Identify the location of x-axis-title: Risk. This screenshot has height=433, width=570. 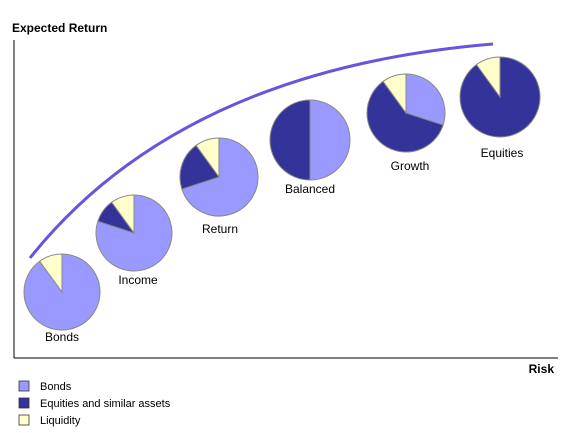
(542, 369).